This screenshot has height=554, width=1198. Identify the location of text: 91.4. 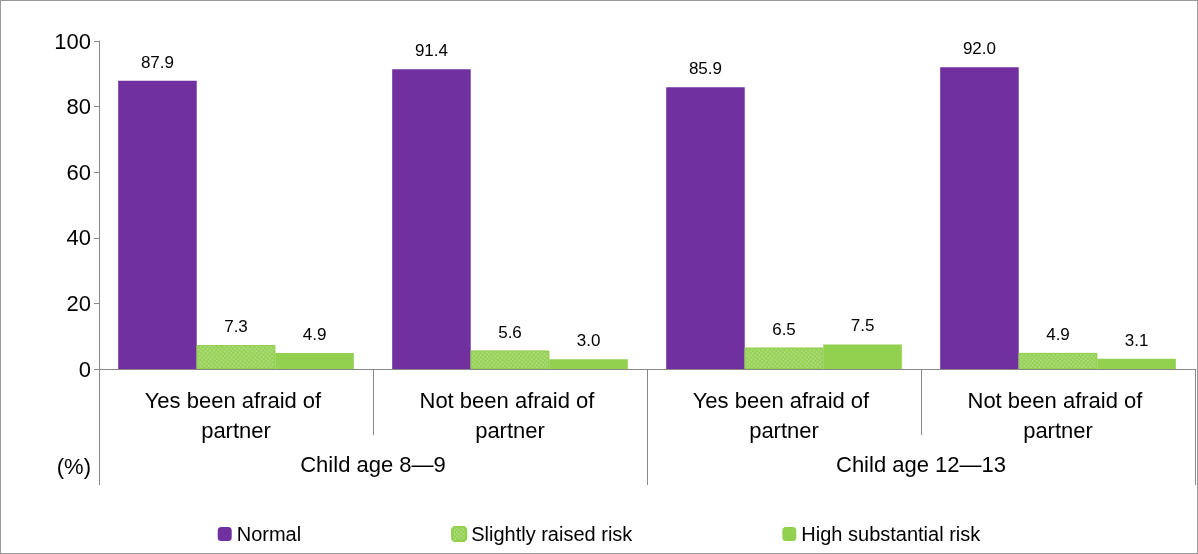
(431, 51).